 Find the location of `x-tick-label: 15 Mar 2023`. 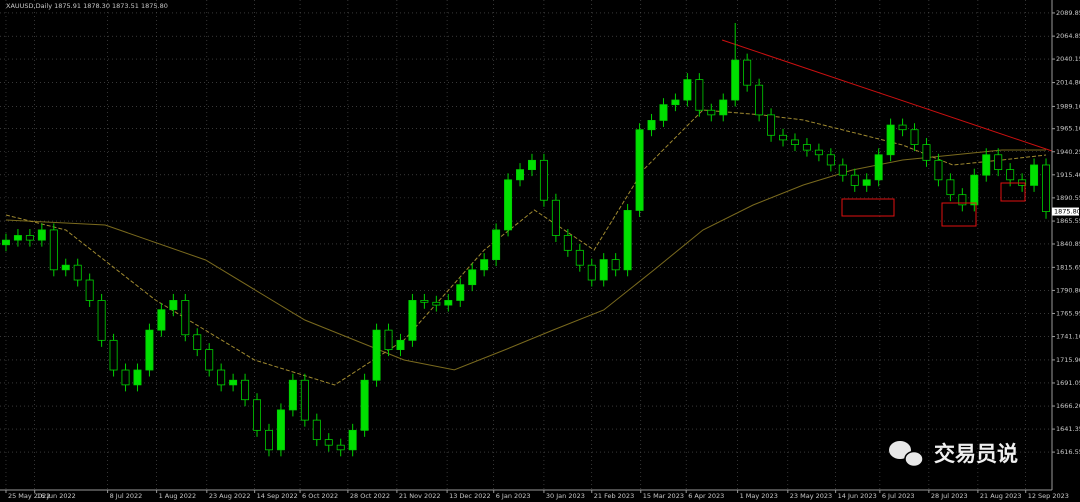

x-tick-label: 15 Mar 2023 is located at coordinates (663, 496).